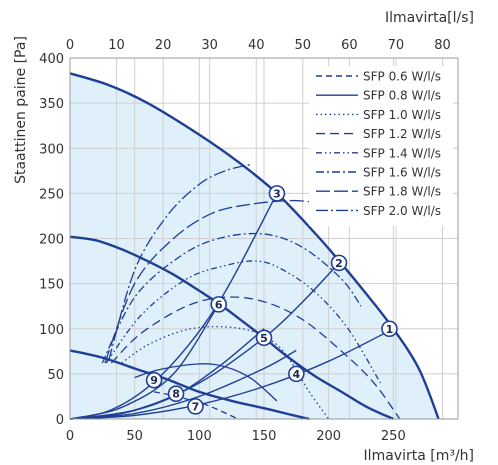 The width and height of the screenshot is (498, 465). What do you see at coordinates (264, 436) in the screenshot?
I see `x-tick-label: 150` at bounding box center [264, 436].